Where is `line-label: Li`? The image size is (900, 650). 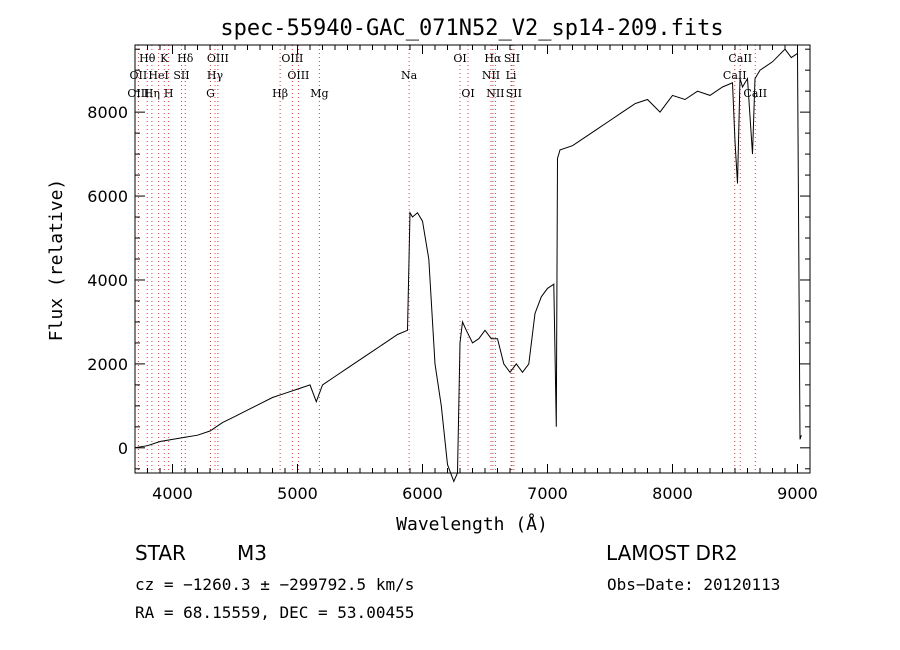
line-label: Li is located at coordinates (511, 75).